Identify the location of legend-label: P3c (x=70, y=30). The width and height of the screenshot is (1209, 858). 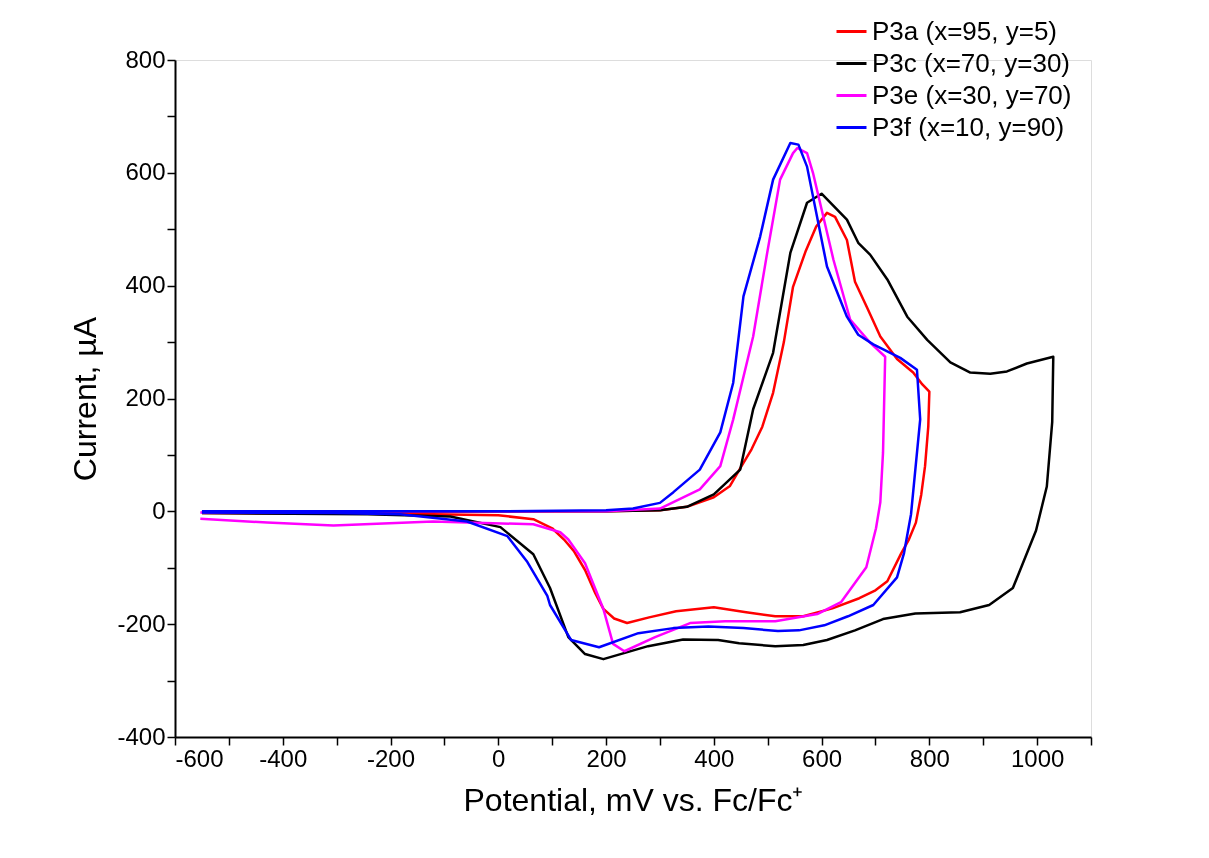
(971, 62).